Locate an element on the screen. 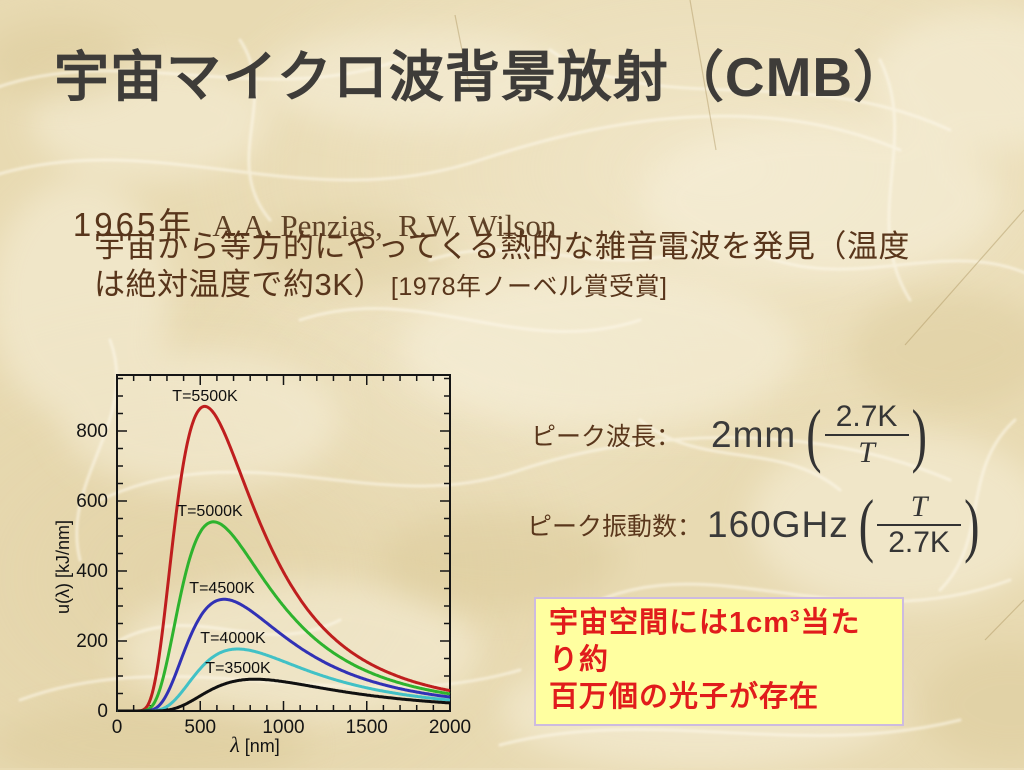  discovery-byline: 1965年 A.A. Penzias, R.W. Wilson is located at coordinates (310, 213).